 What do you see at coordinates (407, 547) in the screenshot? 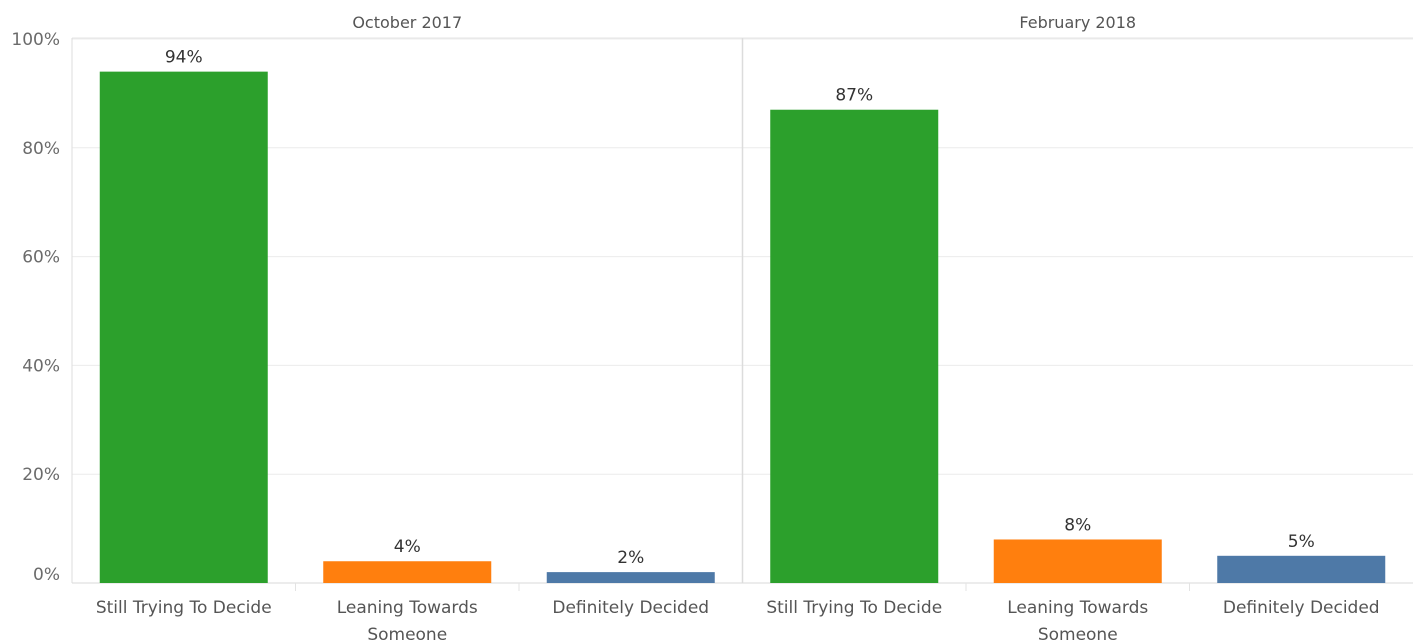
I see `data-label: 4%` at bounding box center [407, 547].